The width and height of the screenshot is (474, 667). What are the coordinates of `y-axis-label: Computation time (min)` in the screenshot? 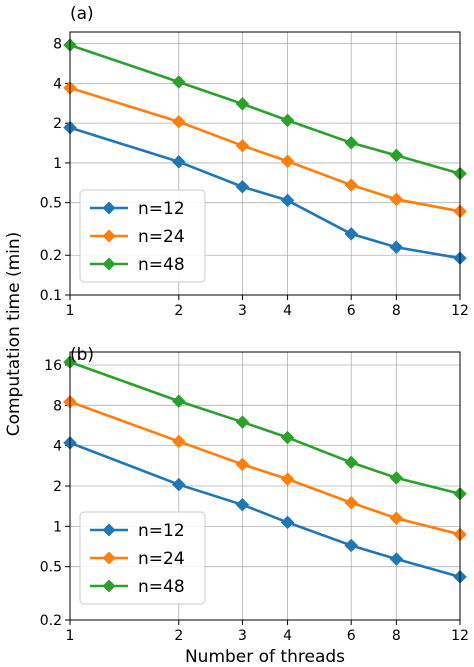 It's located at (14, 334).